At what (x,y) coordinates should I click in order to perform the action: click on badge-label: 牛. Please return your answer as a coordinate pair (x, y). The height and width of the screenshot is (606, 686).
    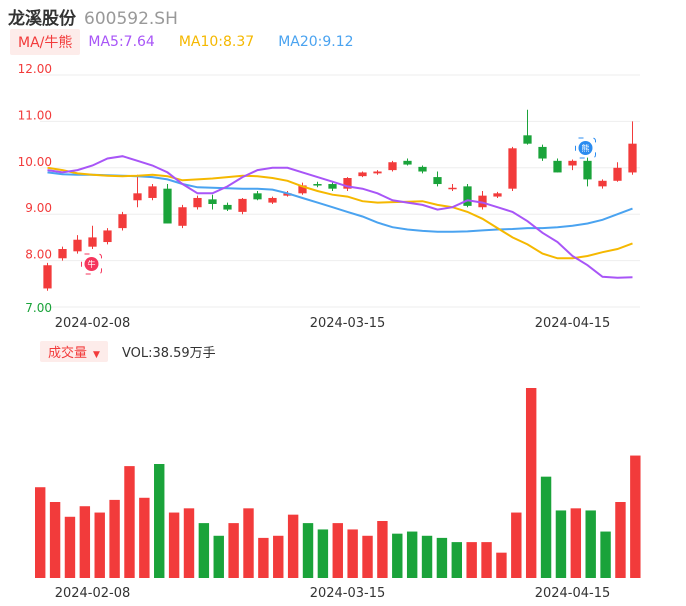
    Looking at the image, I should click on (92, 264).